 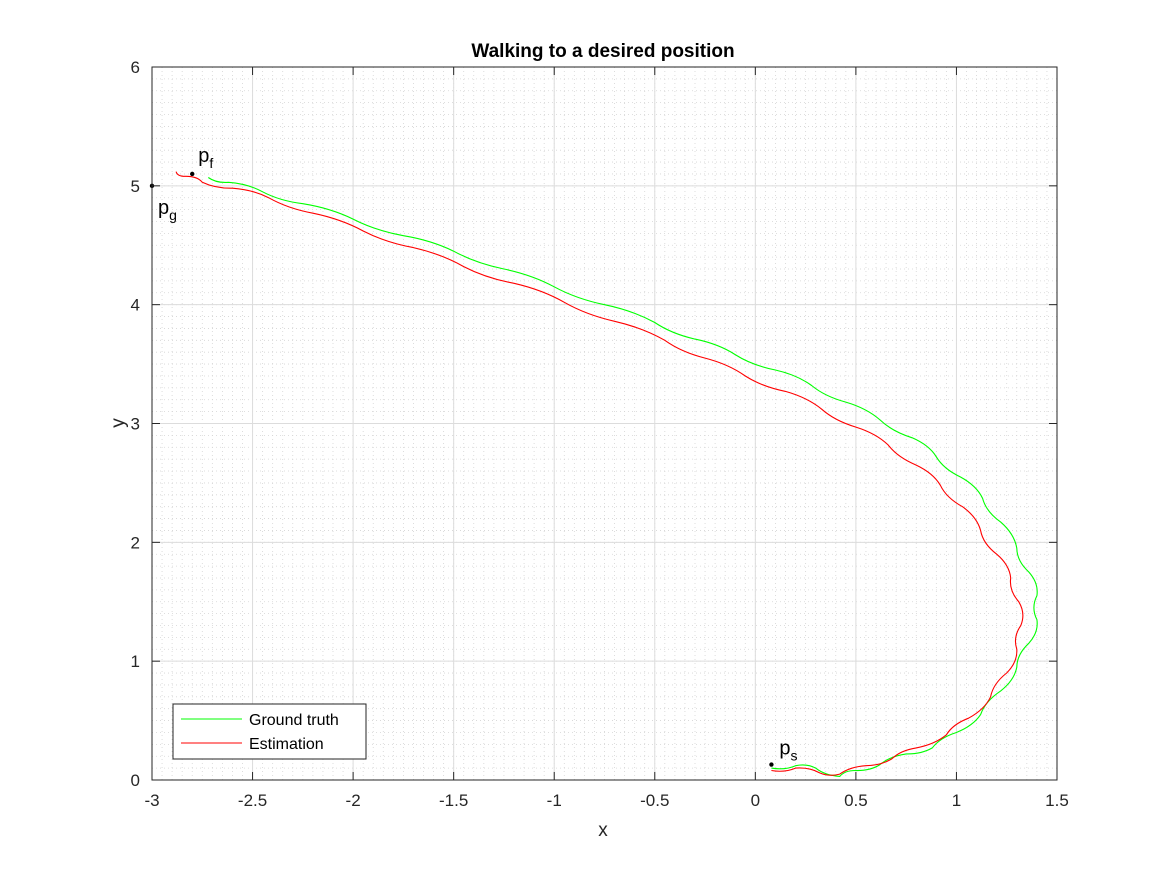 What do you see at coordinates (294, 720) in the screenshot?
I see `legend-label-ground-truth: Ground truth` at bounding box center [294, 720].